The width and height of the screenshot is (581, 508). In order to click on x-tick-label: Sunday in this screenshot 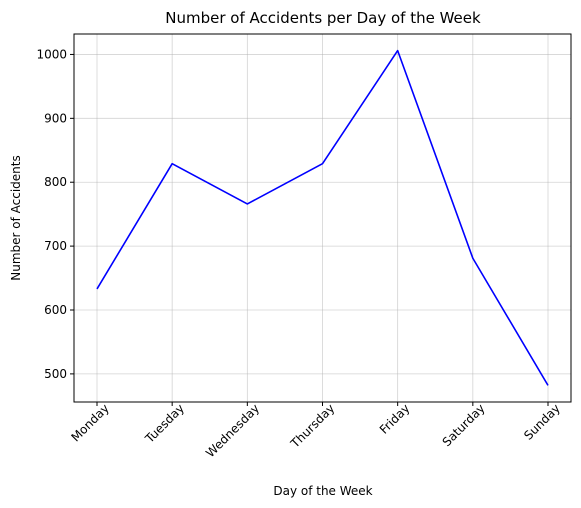, I will do `click(542, 422)`.